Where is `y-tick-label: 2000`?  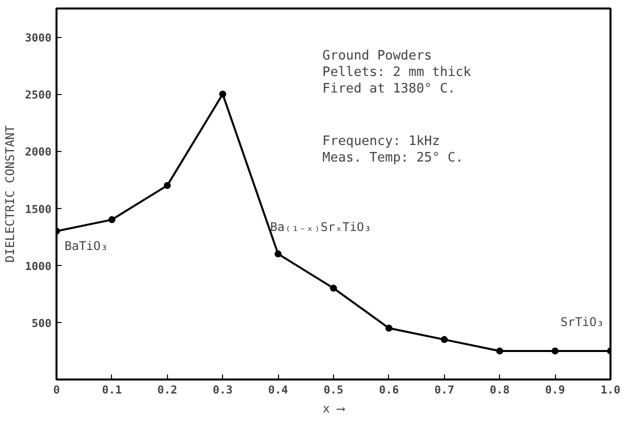
y-tick-label: 2000 is located at coordinates (38, 152).